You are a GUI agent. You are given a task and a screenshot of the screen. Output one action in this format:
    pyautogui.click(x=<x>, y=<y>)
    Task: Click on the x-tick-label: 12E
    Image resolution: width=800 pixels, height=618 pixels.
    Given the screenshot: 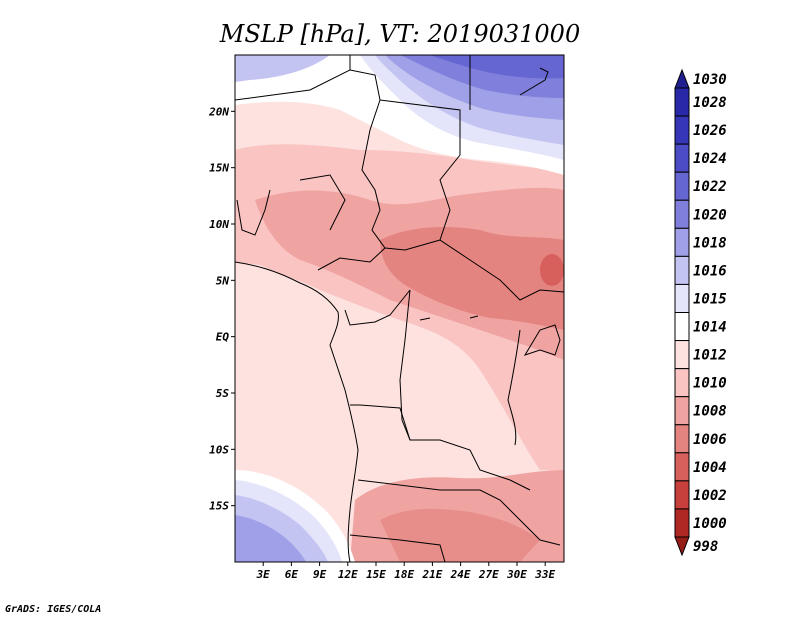 What is the action you would take?
    pyautogui.click(x=348, y=574)
    